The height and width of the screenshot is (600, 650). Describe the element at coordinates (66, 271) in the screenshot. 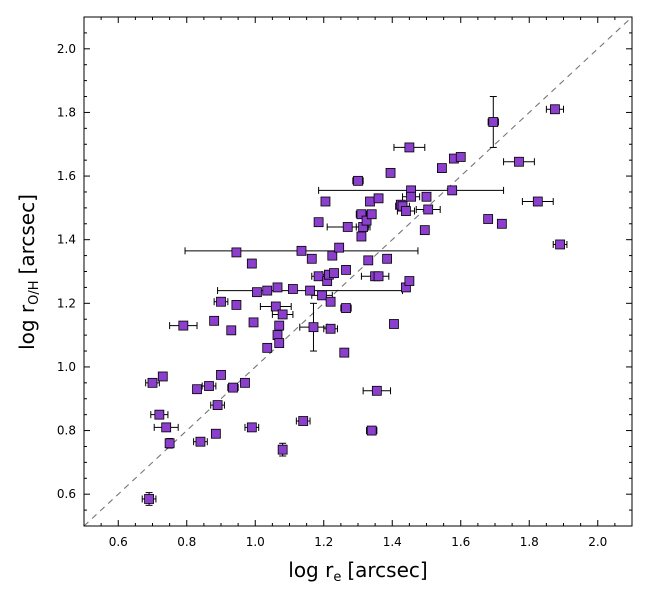

I see `y-tick-labels: 0.6 0.8 1.0 1.2 1.4 1.6 1.8 2.0` at that location.